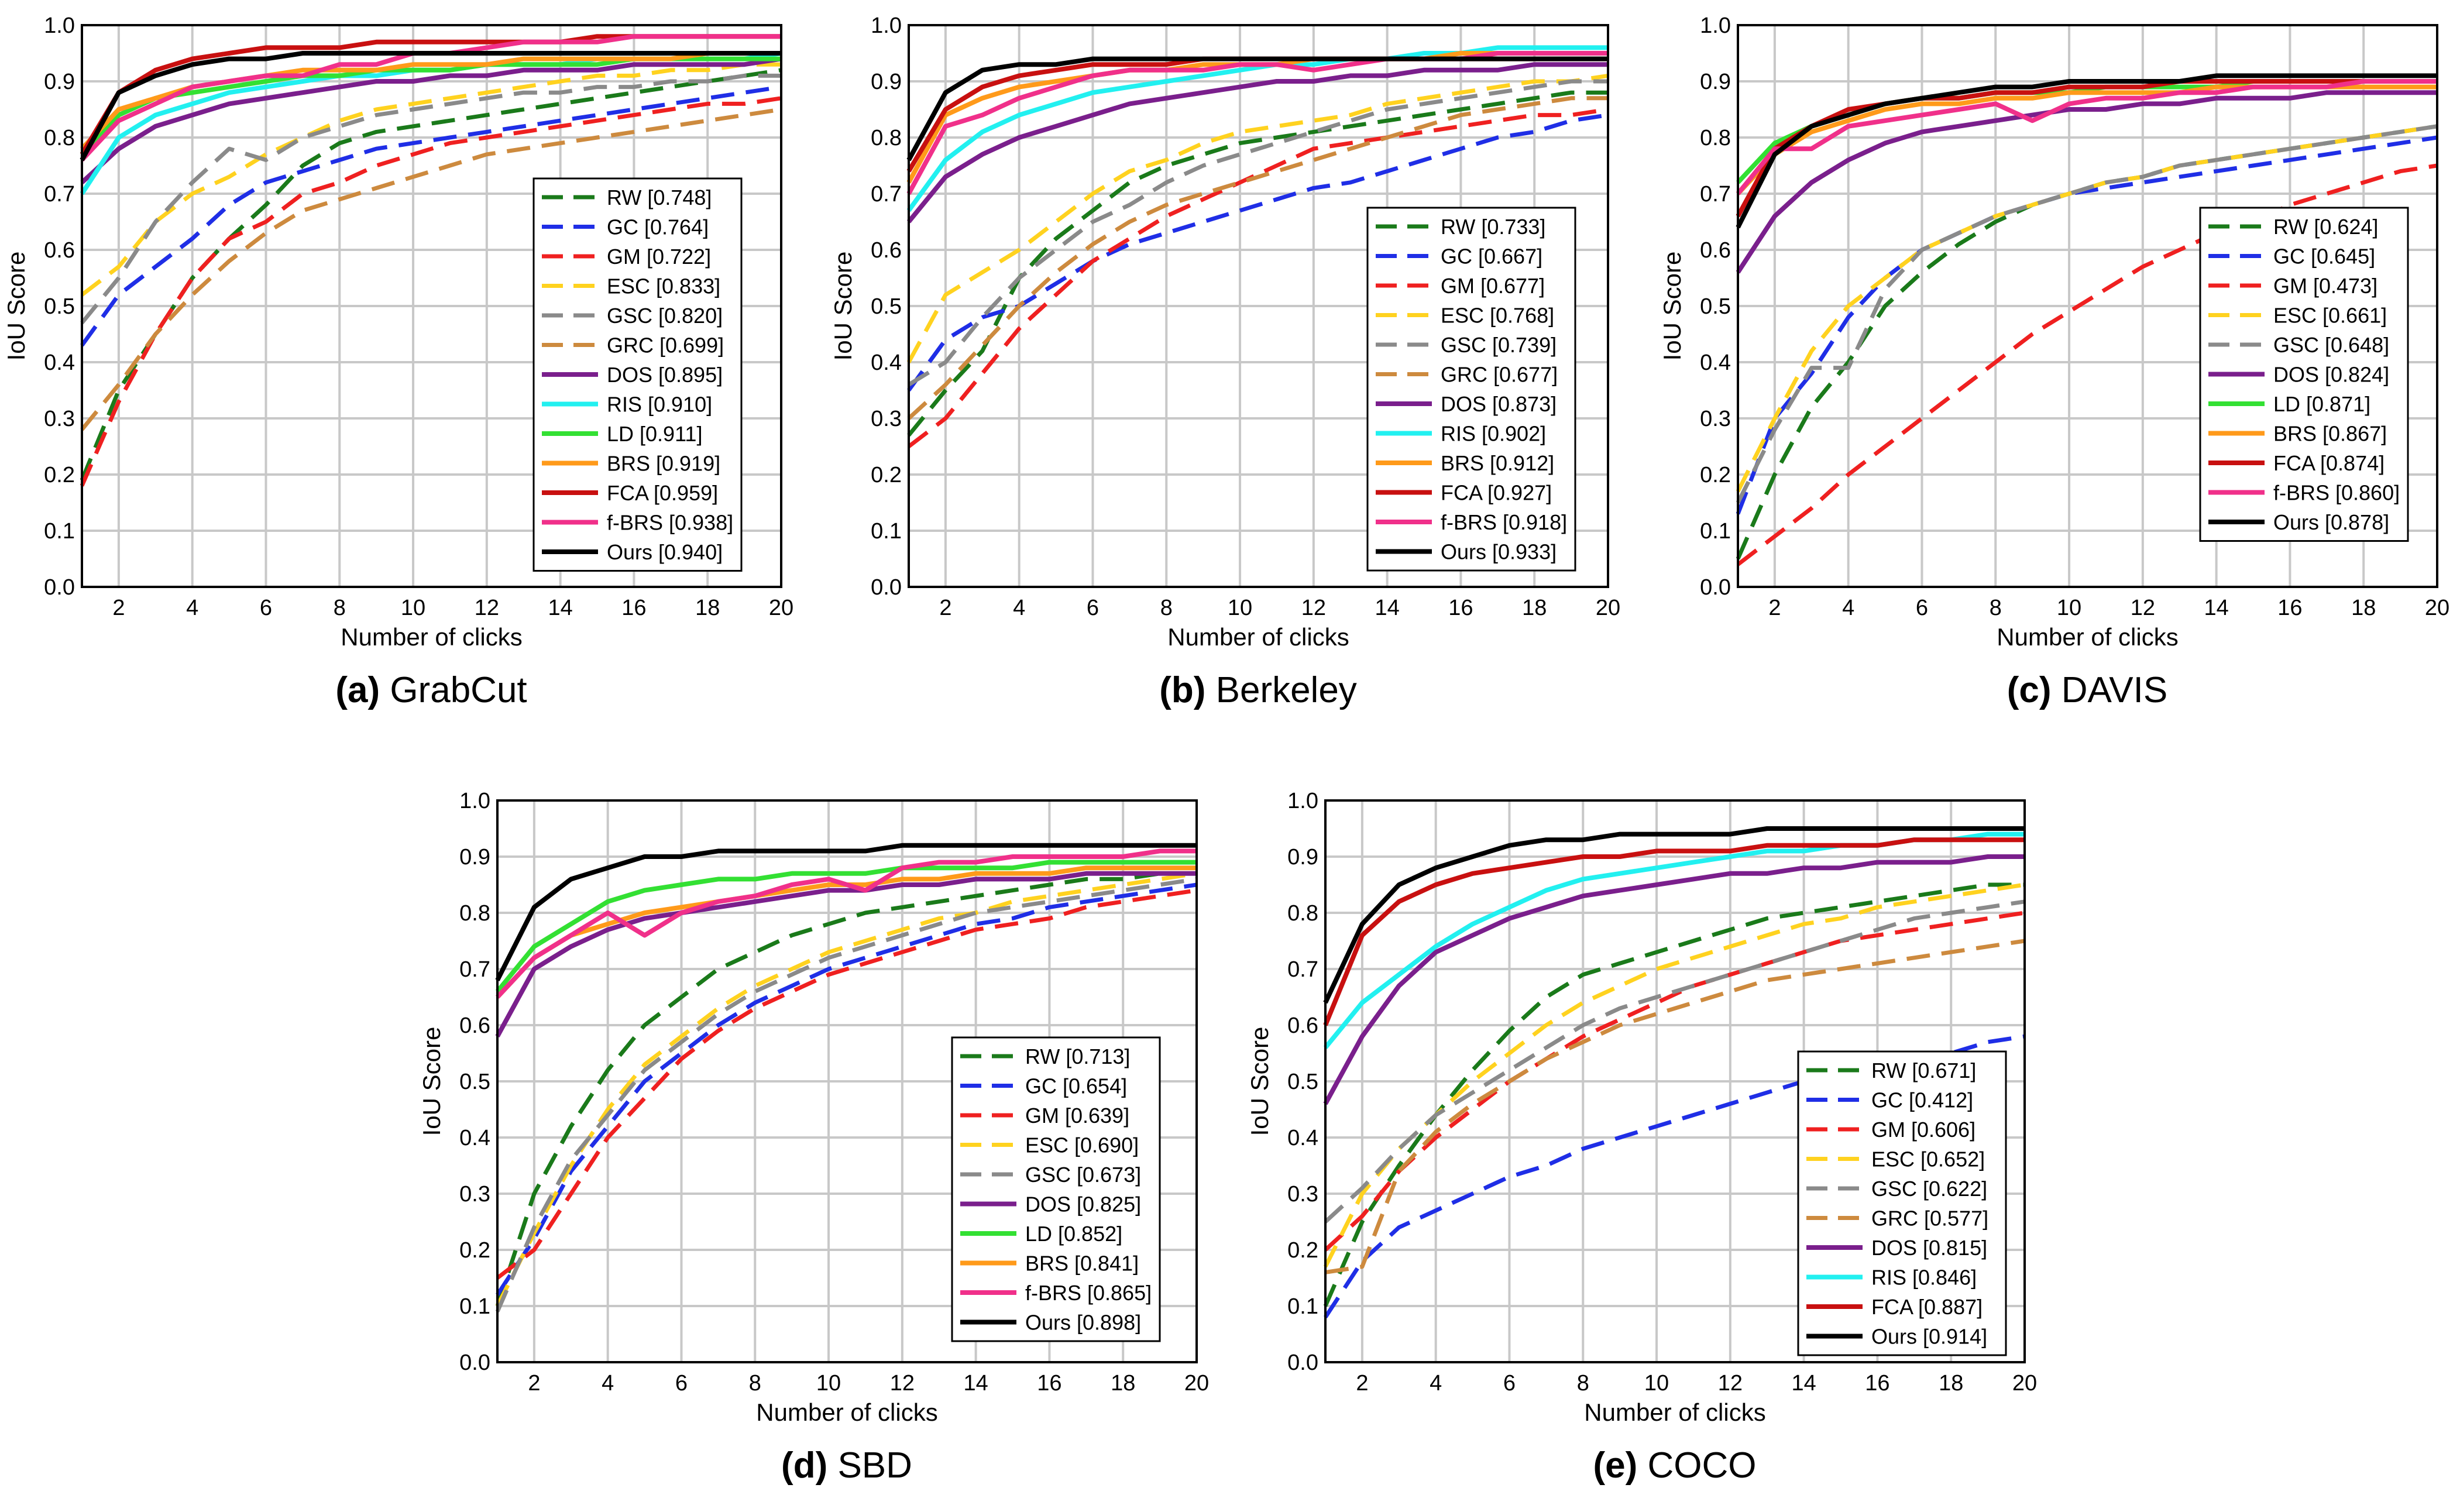 This screenshot has height=1512, width=2460. What do you see at coordinates (1471, 389) in the screenshot?
I see `legend-box` at bounding box center [1471, 389].